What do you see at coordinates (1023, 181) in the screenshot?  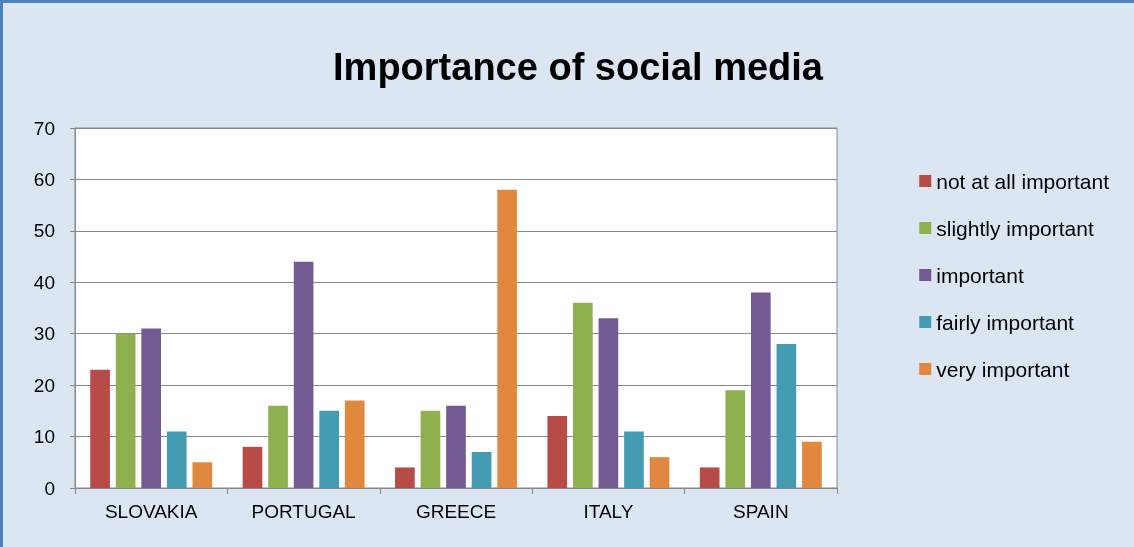 I see `legend-label: not at all important` at bounding box center [1023, 181].